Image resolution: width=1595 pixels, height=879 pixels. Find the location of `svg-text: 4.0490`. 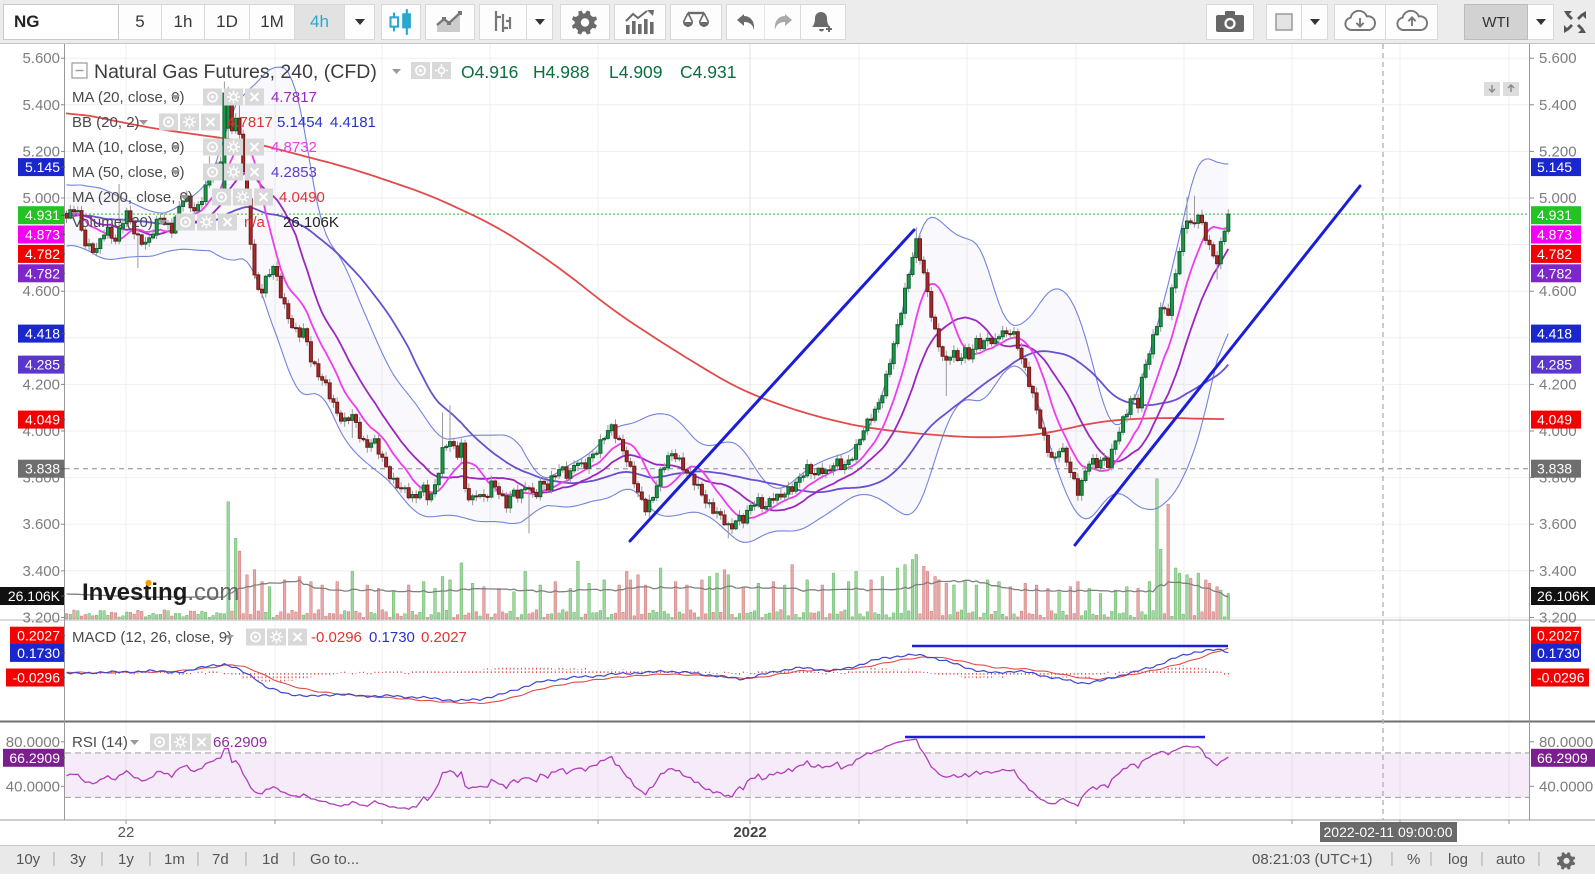

svg-text: 4.0490 is located at coordinates (302, 197).